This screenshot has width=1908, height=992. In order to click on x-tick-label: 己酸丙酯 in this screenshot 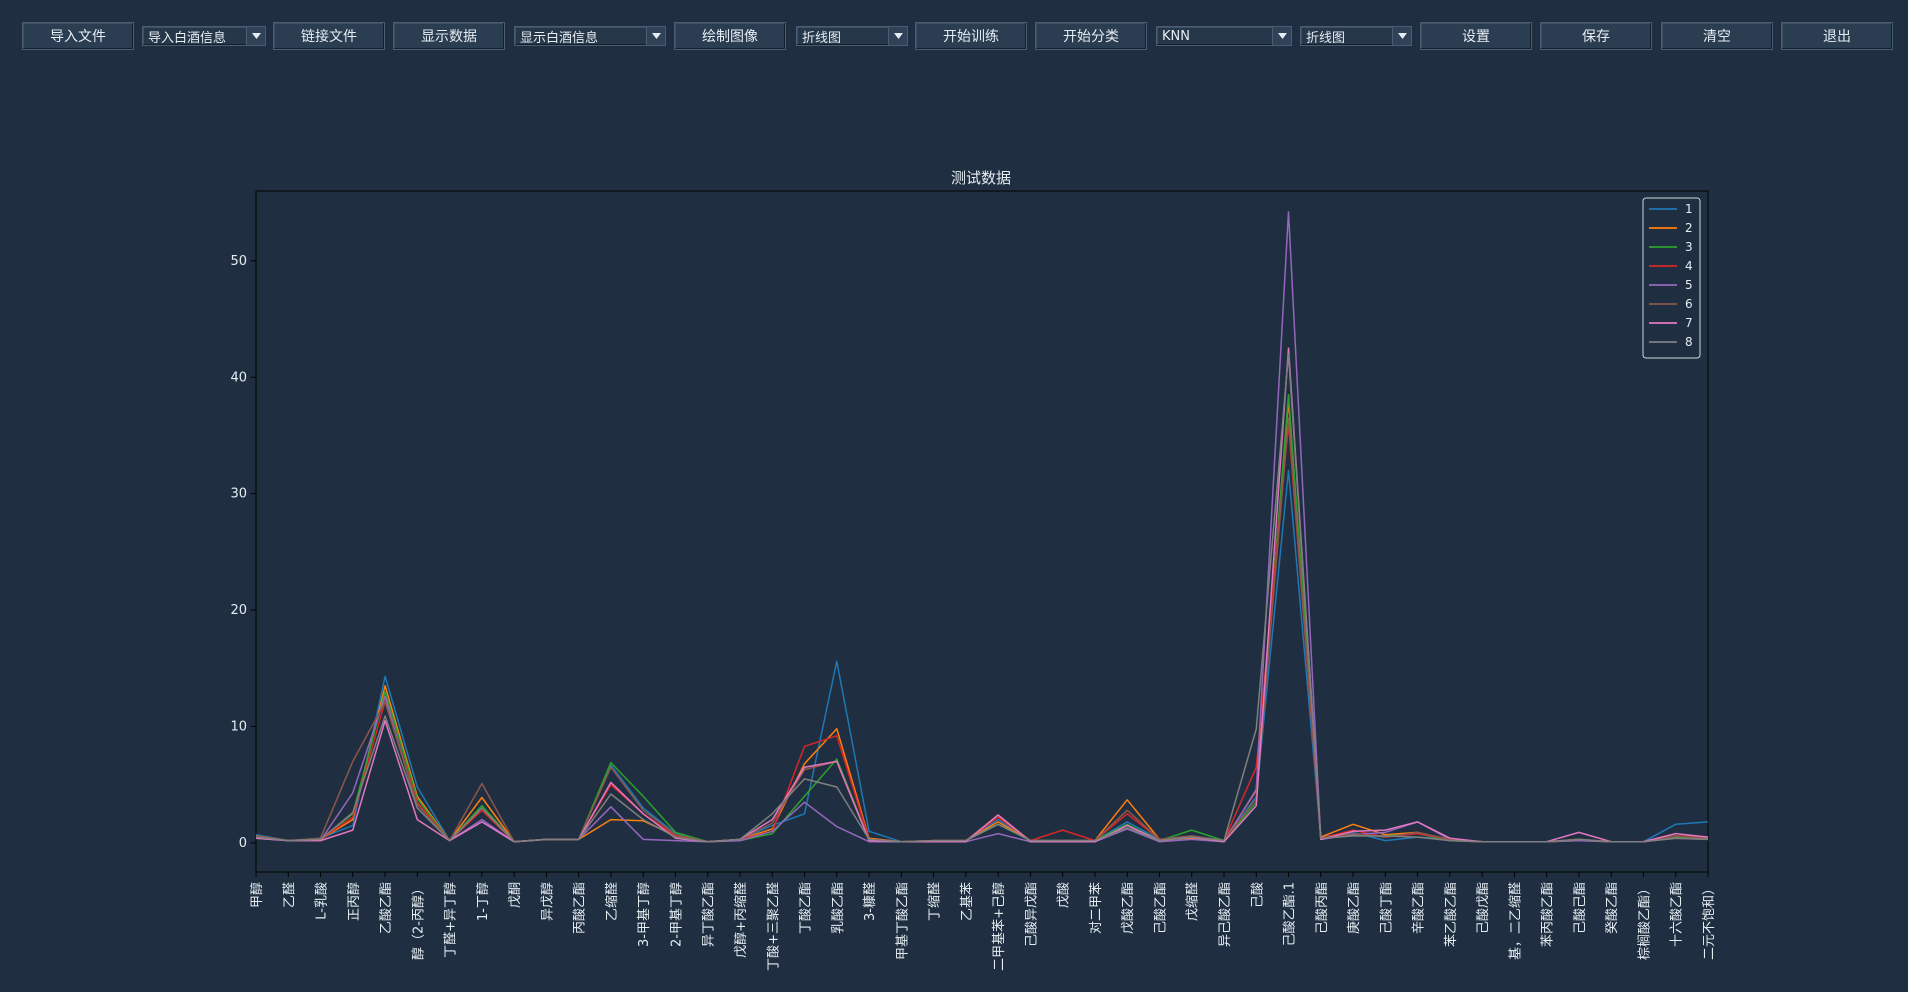, I will do `click(1322, 908)`.